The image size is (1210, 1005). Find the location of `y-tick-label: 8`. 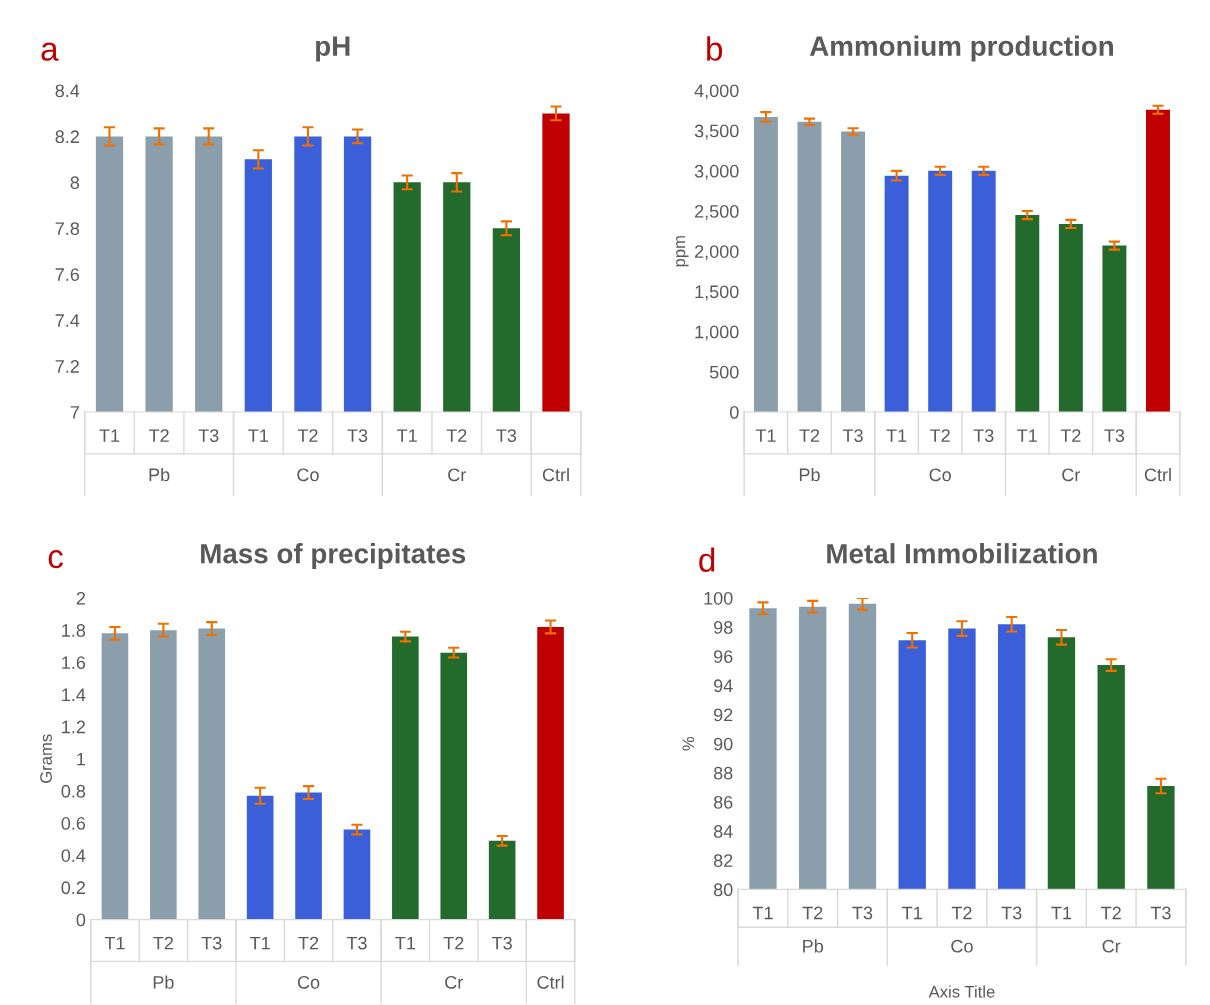

y-tick-label: 8 is located at coordinates (75, 183).